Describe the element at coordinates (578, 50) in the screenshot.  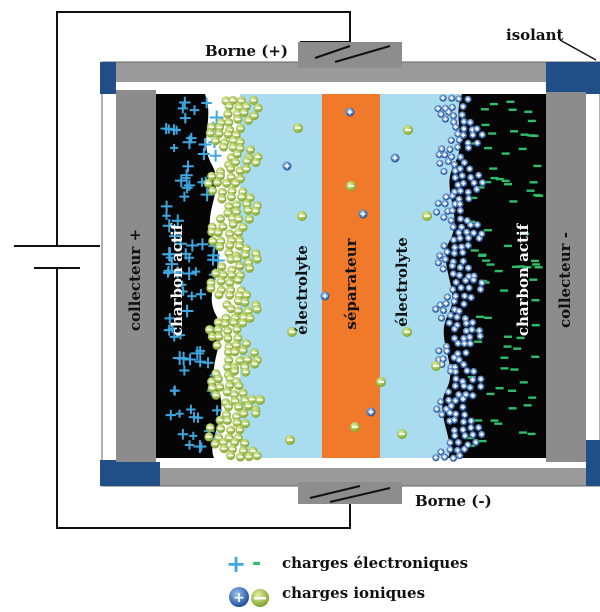
I see `isolant-pointer` at that location.